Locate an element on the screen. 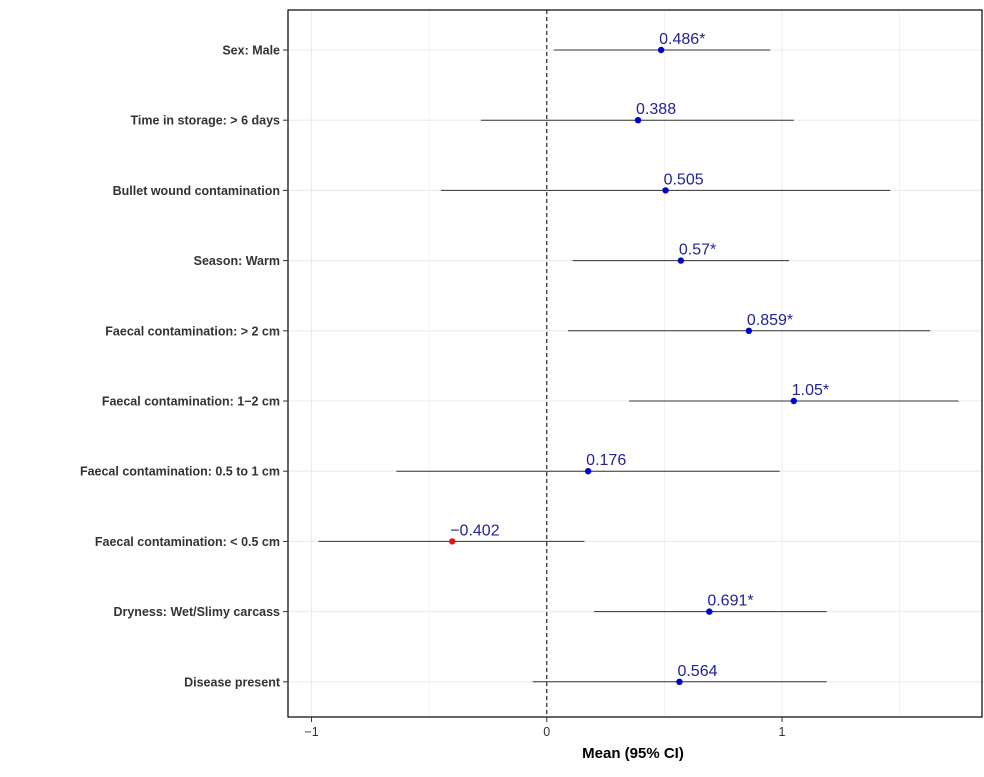 Image resolution: width=984 pixels, height=777 pixels. x-tick-label: 0 is located at coordinates (546, 732).